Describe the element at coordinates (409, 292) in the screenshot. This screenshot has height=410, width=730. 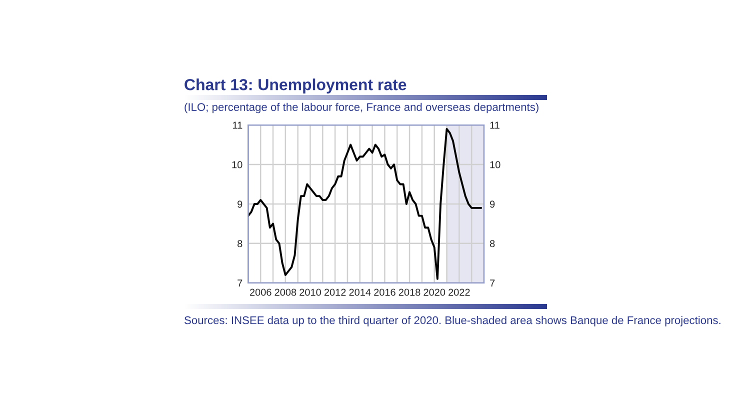
I see `x-tick-label: 2018` at that location.